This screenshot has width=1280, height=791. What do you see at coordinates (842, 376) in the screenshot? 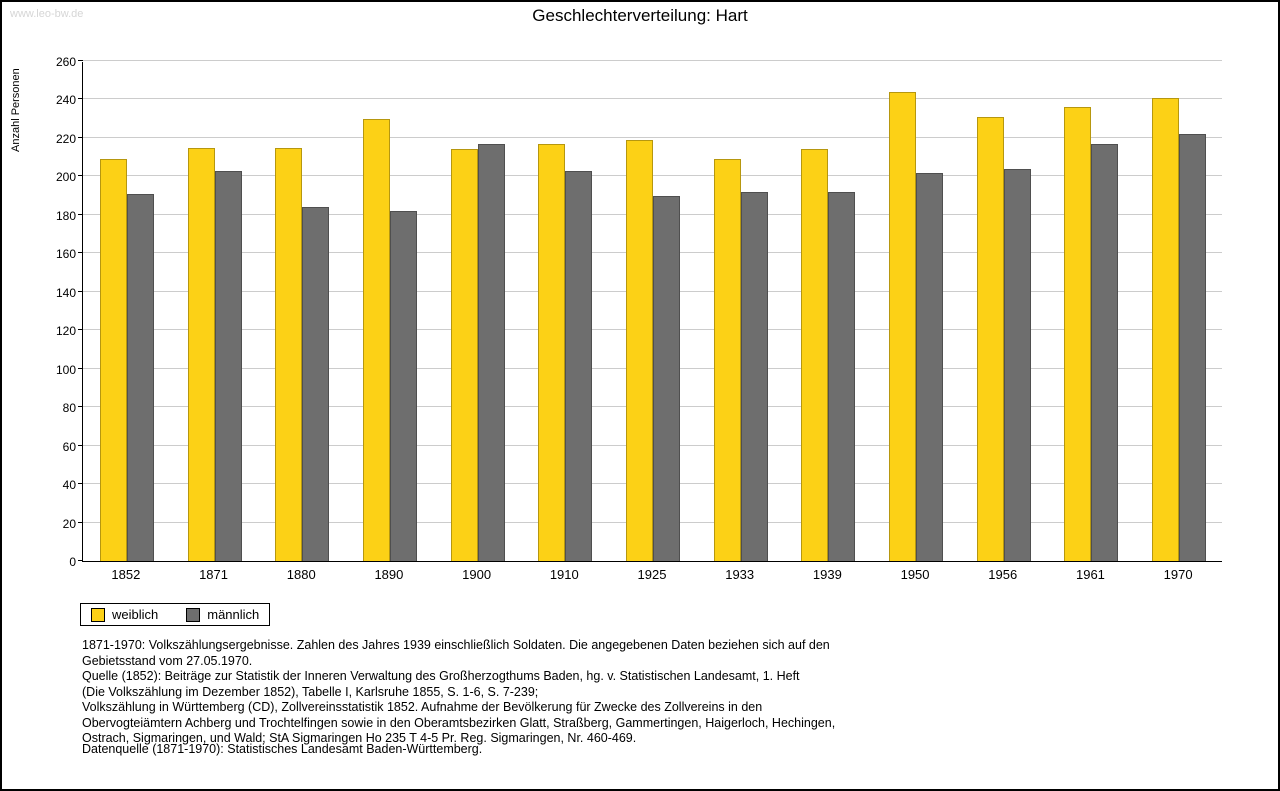
I see `bar-männlich-1939` at bounding box center [842, 376].